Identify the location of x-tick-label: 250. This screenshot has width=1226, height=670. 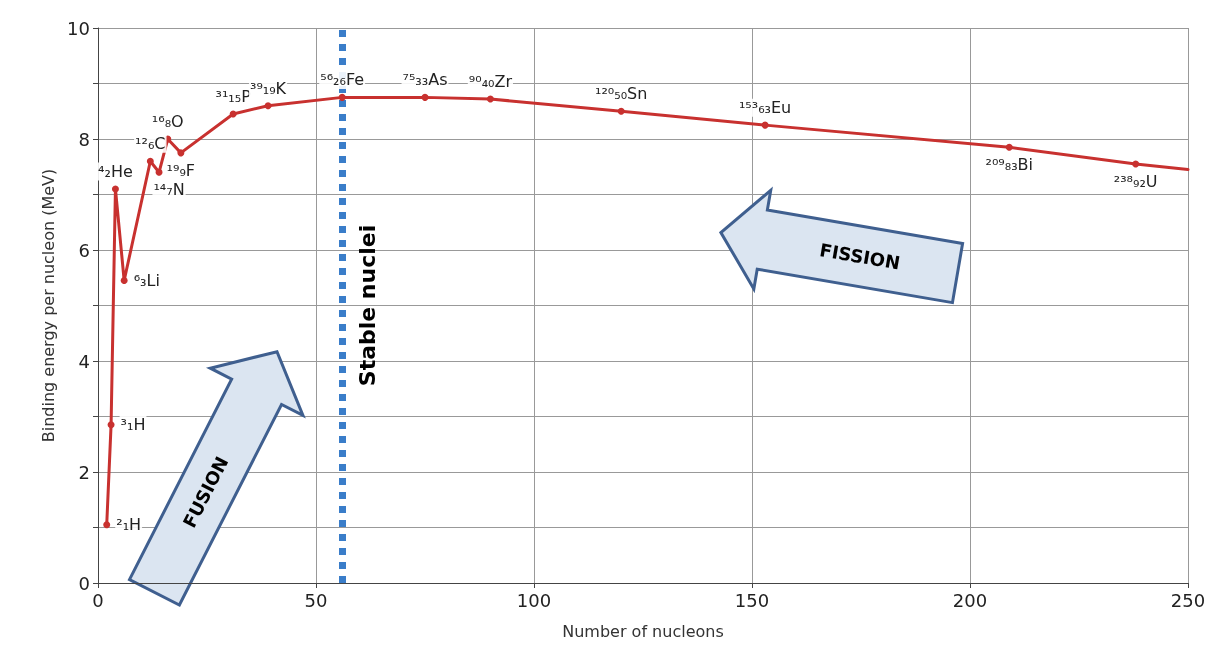
(1188, 600).